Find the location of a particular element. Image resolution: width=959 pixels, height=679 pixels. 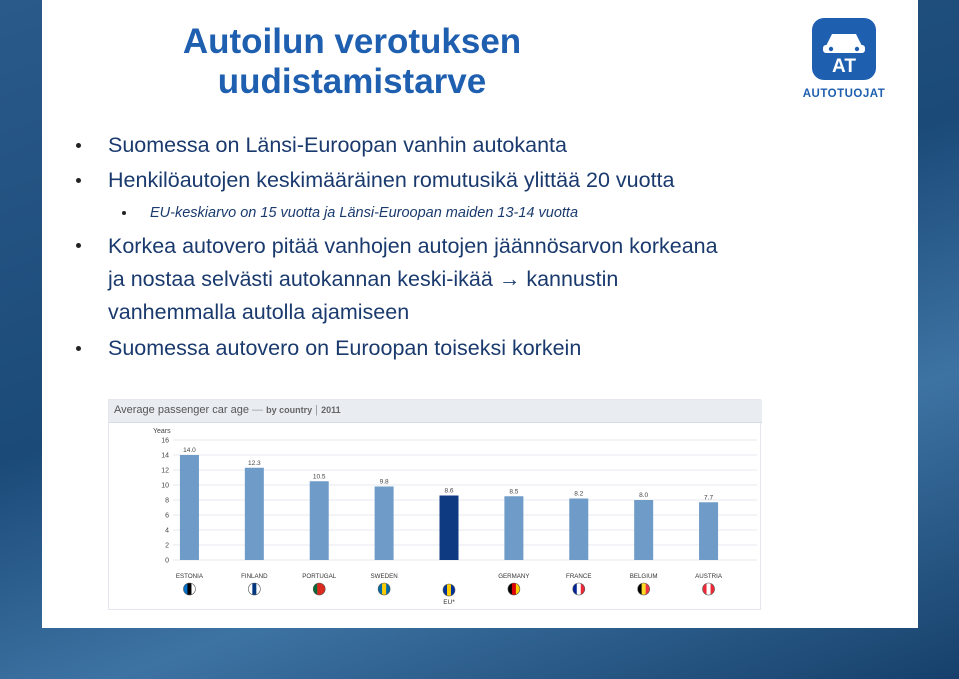

bar-value-label: 8.6 is located at coordinates (448, 491).